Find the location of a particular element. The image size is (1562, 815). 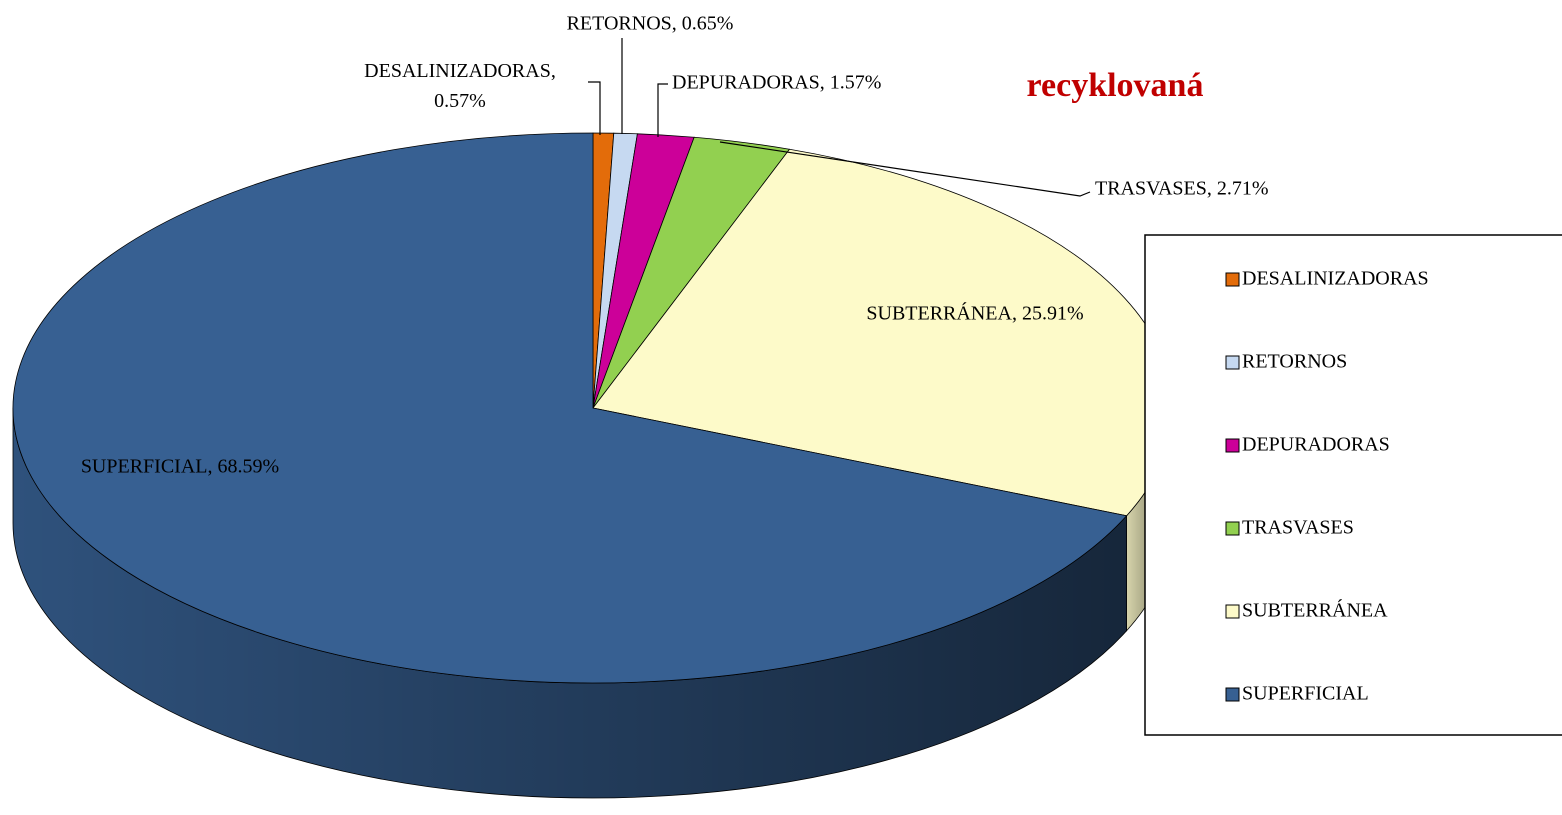

legend-label: DEPURADORAS is located at coordinates (1316, 445).